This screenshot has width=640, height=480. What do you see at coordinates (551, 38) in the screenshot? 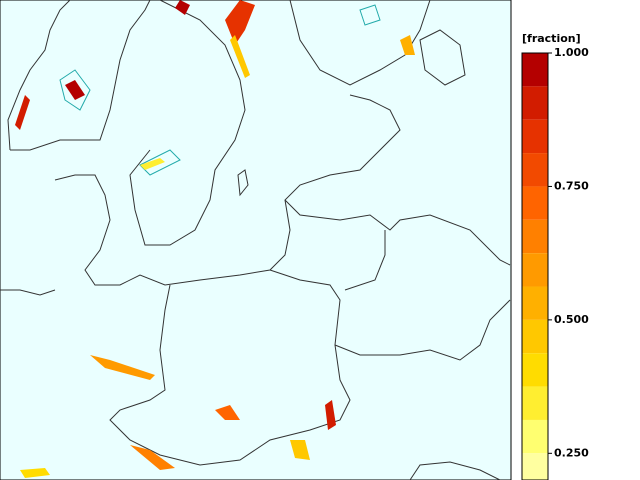
I see `colorbar-label: [fraction]` at bounding box center [551, 38].